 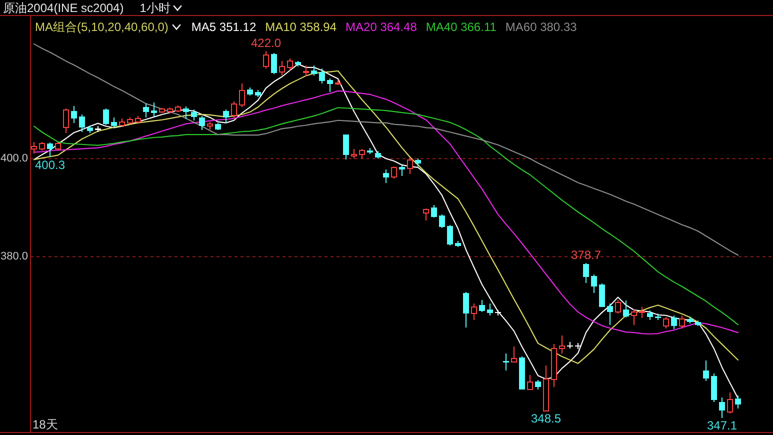 What do you see at coordinates (301, 27) in the screenshot?
I see `text: MA10 358.94` at bounding box center [301, 27].